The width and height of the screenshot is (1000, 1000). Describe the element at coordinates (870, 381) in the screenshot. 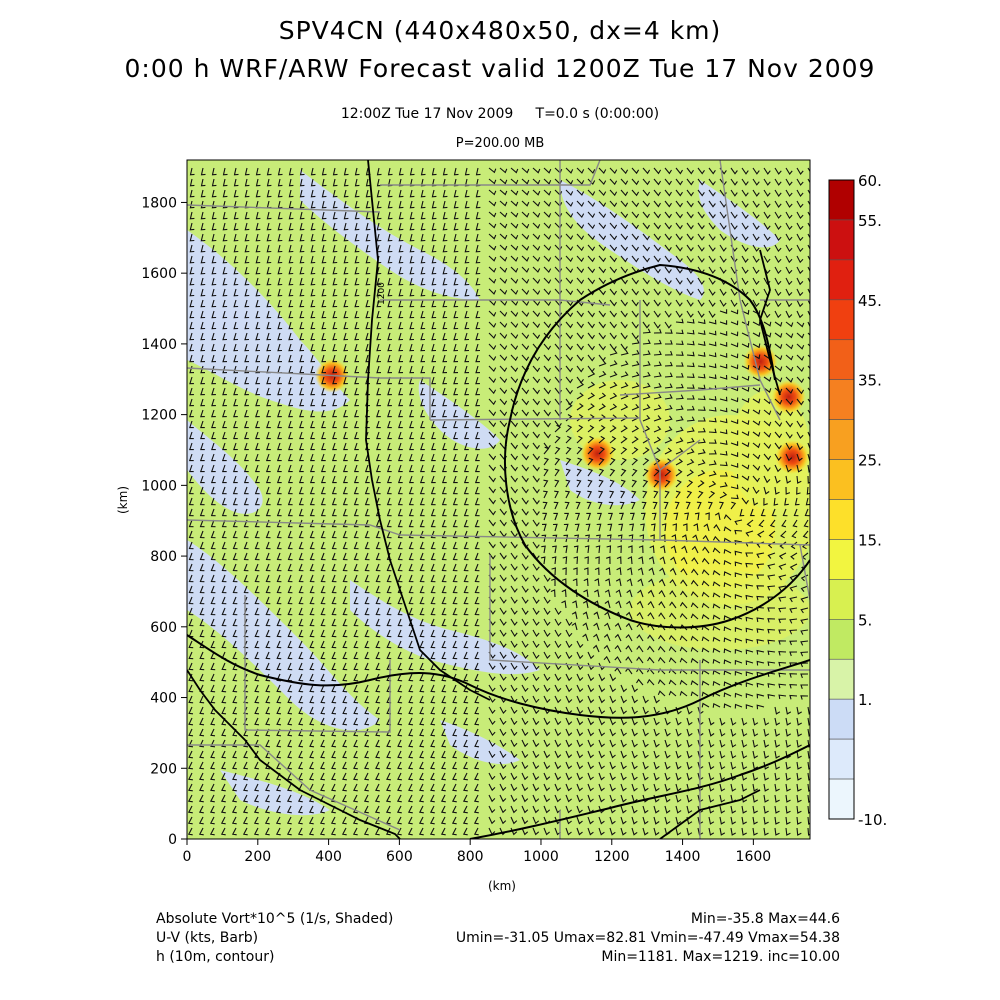

I see `colorbar-label: 35.` at that location.